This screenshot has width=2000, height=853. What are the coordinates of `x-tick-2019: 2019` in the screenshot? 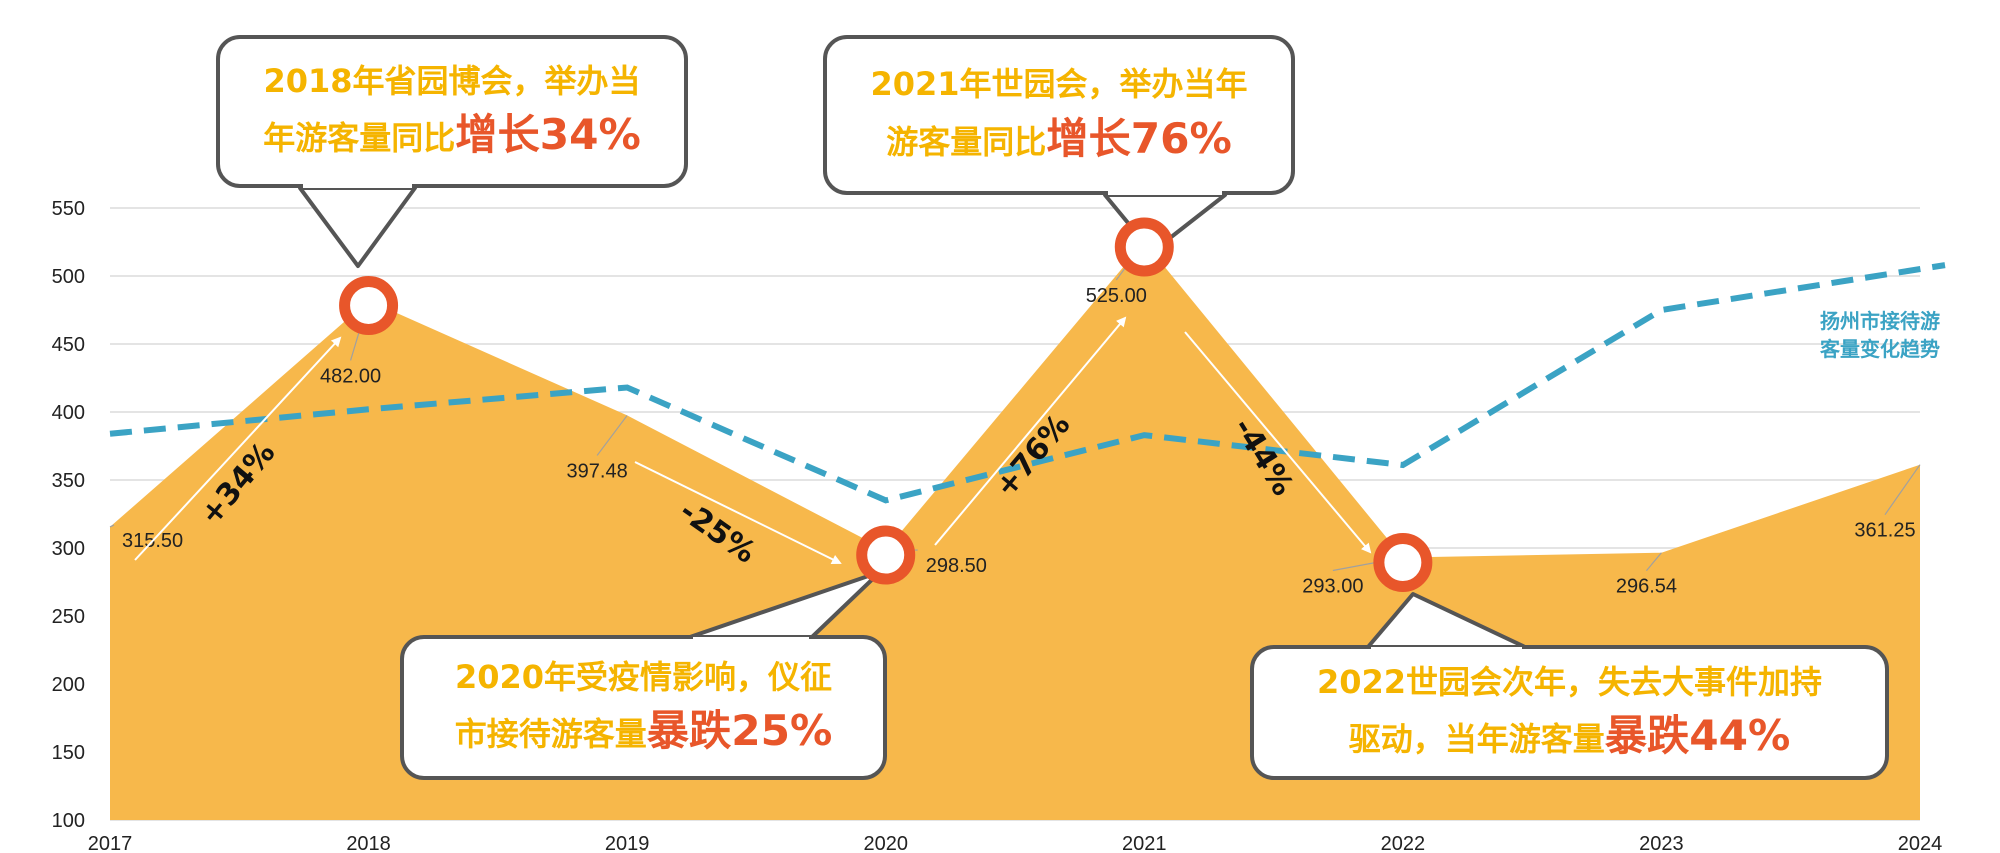 It's located at (627, 843).